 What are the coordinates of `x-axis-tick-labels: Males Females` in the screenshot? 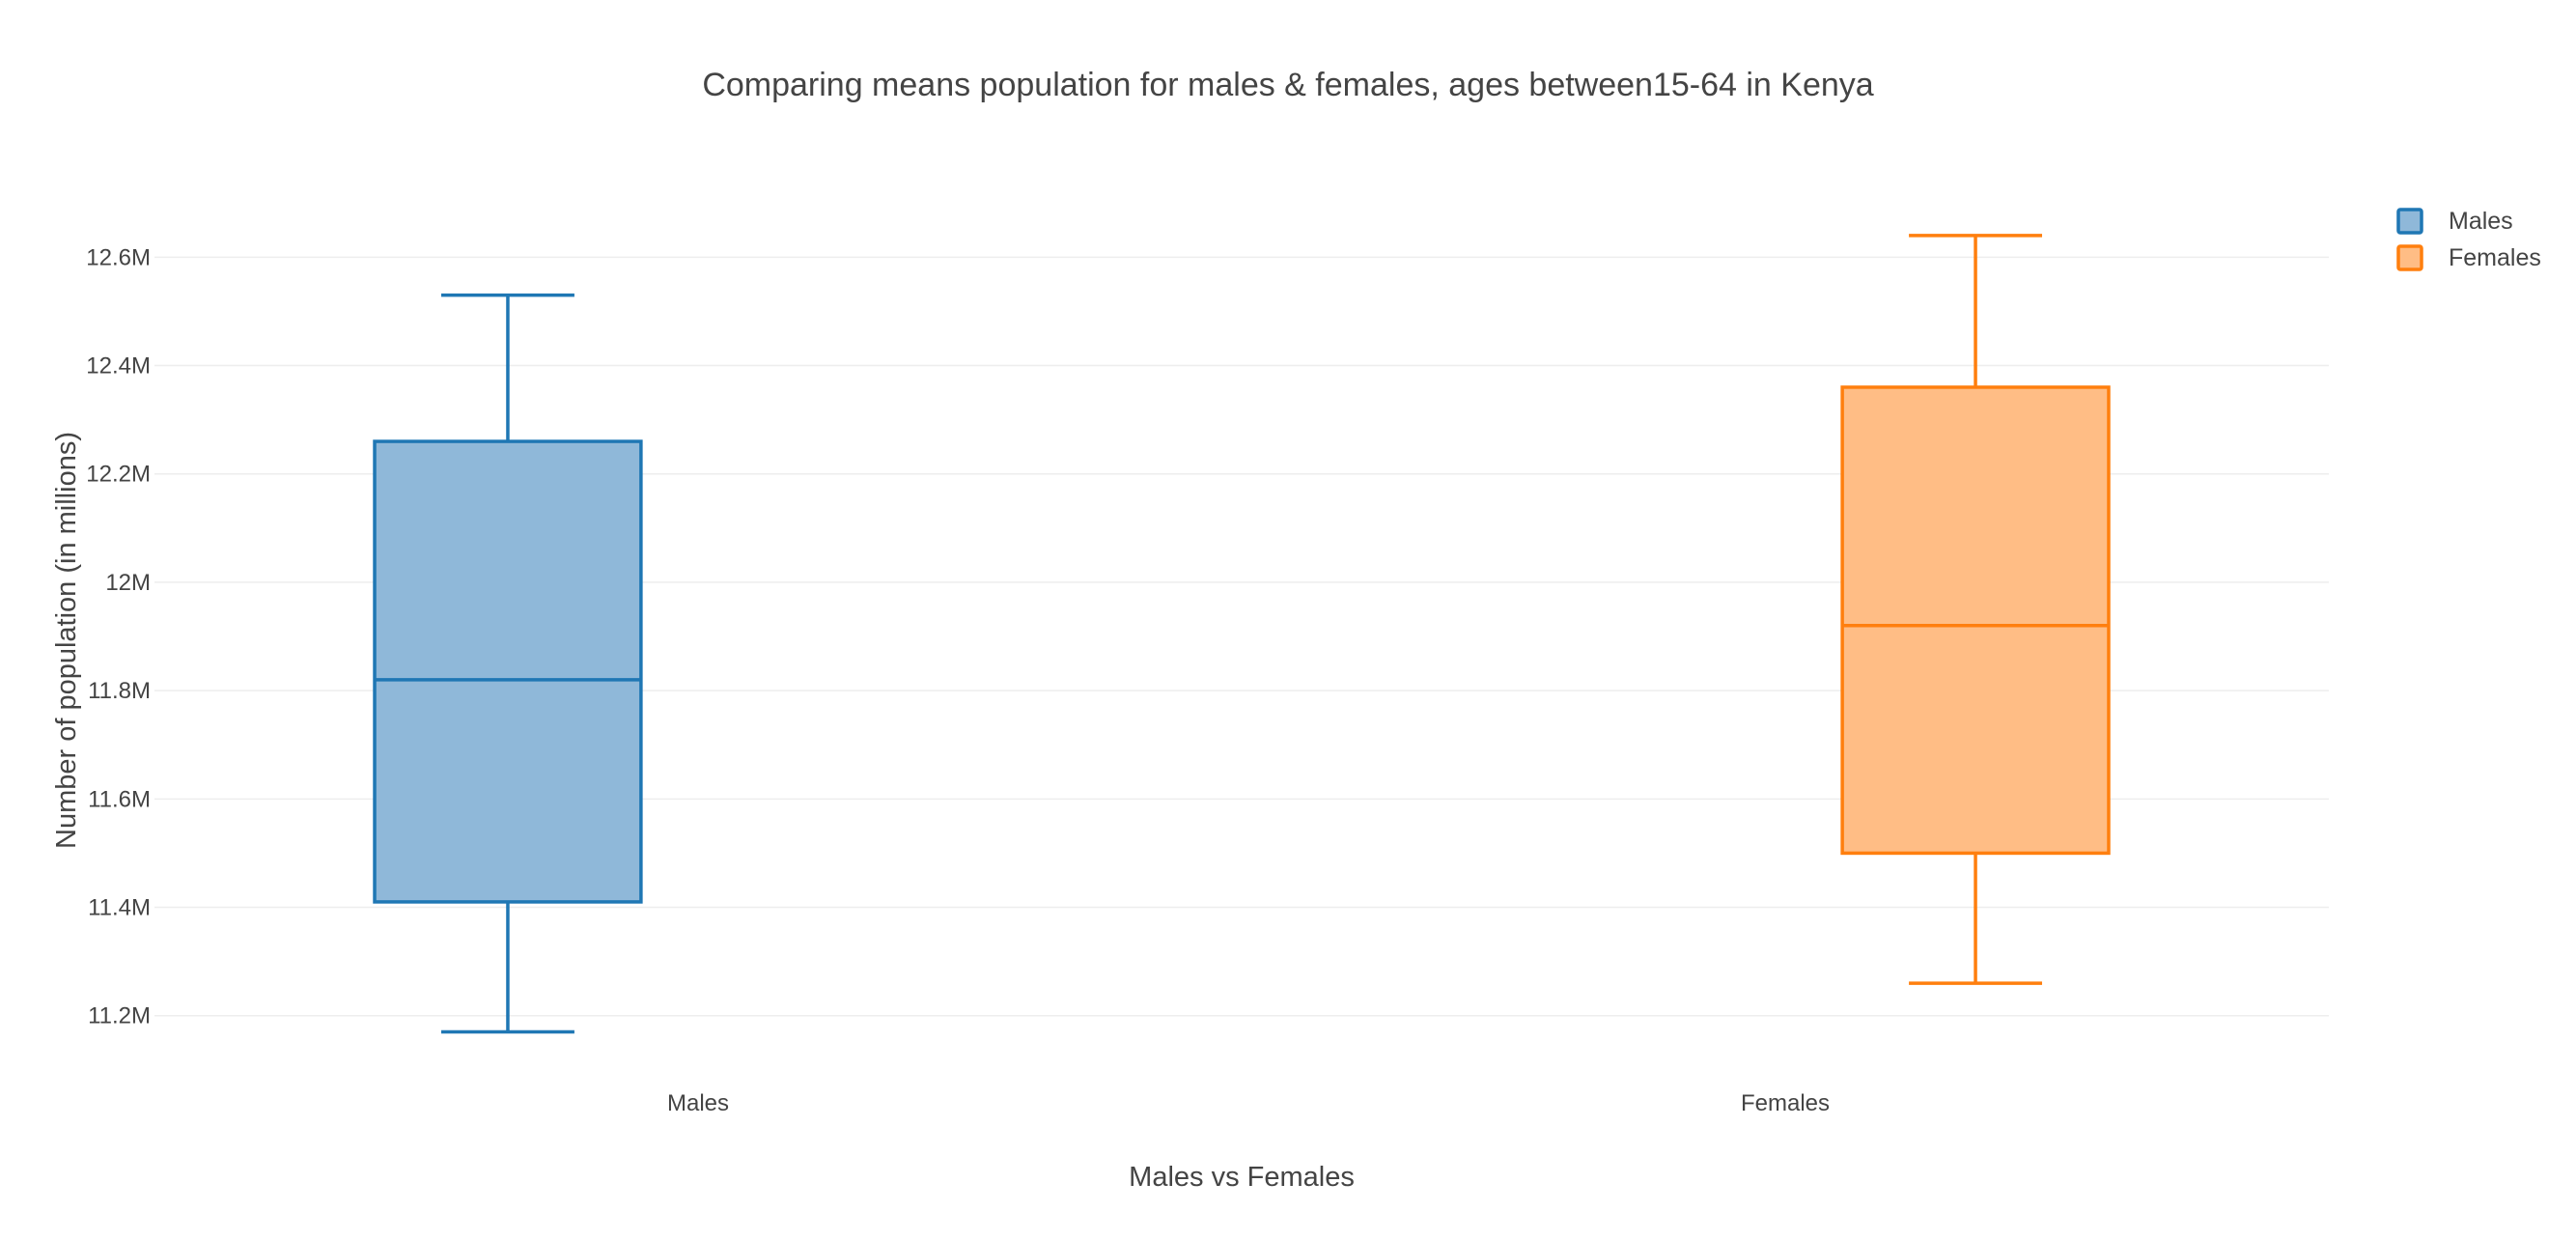 It's located at (1249, 1103).